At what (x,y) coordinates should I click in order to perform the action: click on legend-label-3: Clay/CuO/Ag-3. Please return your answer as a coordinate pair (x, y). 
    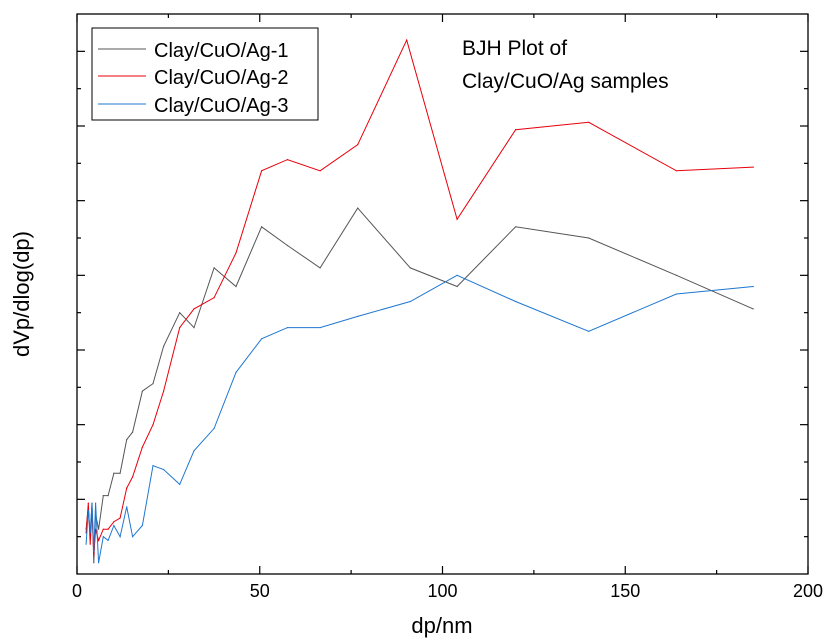
    Looking at the image, I should click on (221, 106).